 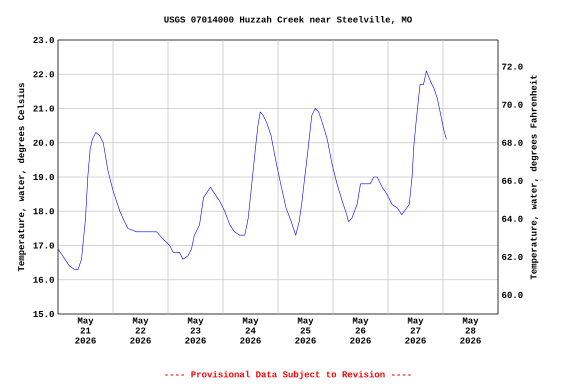 What do you see at coordinates (43, 279) in the screenshot?
I see `y-tick-label: 16.0` at bounding box center [43, 279].